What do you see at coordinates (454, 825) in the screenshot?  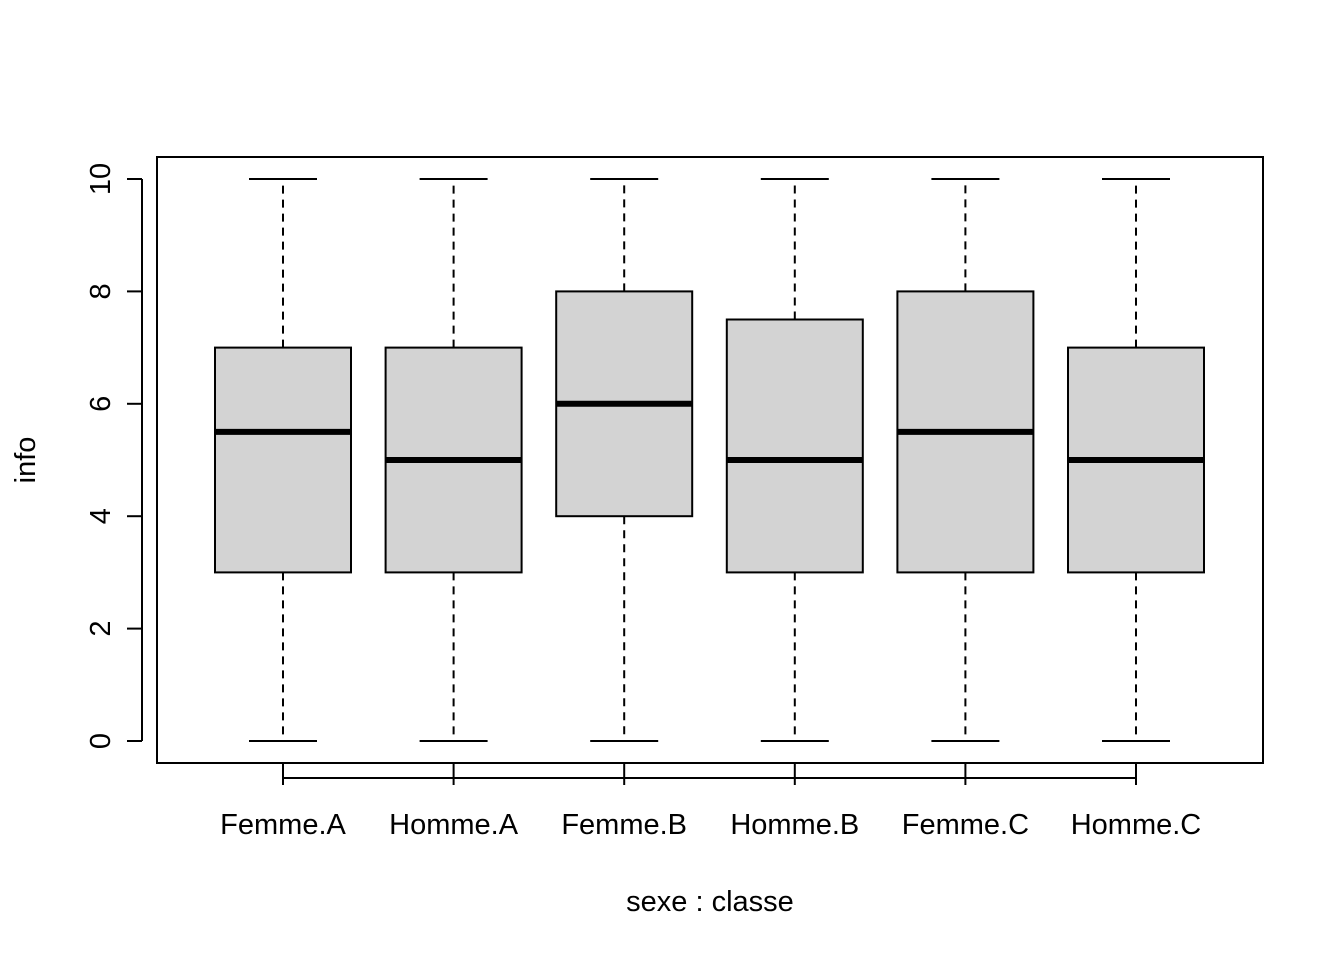 I see `x-tick-label: Homme.A` at bounding box center [454, 825].